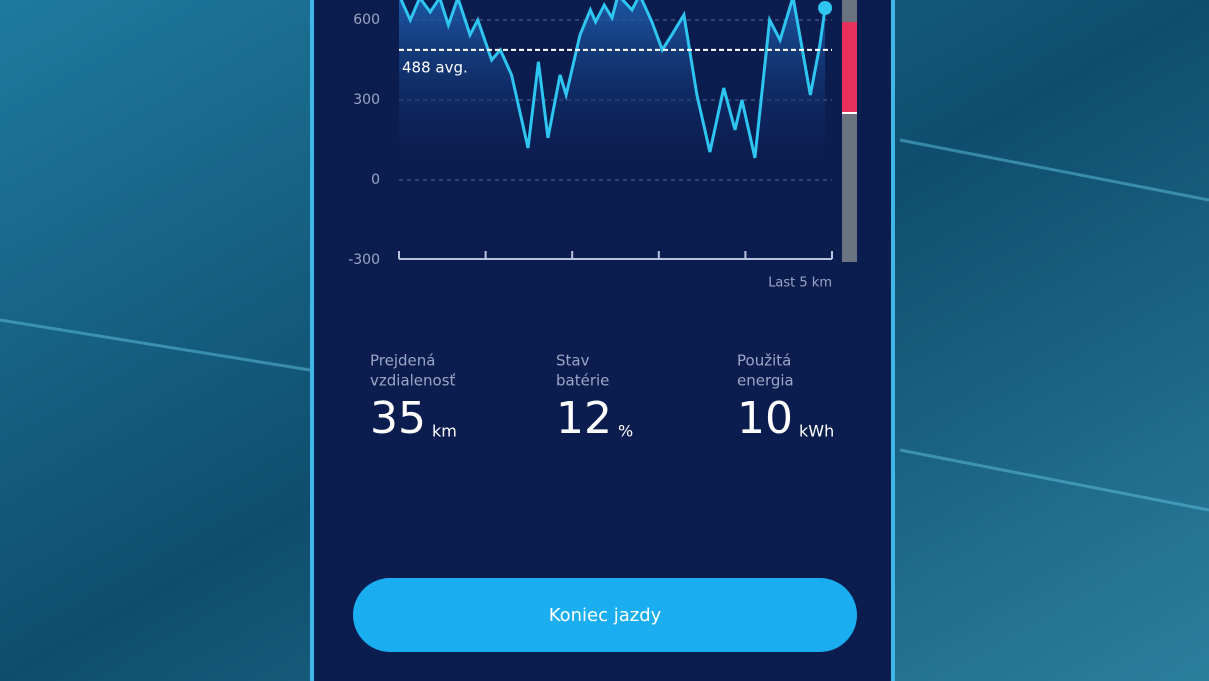  I want to click on area, so click(612, 82).